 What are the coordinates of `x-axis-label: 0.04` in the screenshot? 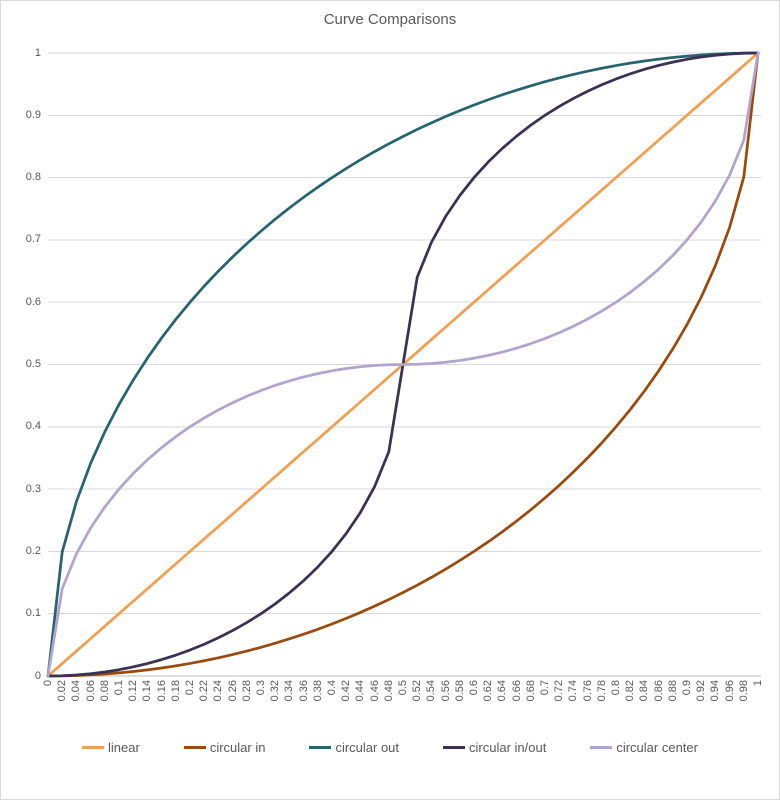 It's located at (76, 691).